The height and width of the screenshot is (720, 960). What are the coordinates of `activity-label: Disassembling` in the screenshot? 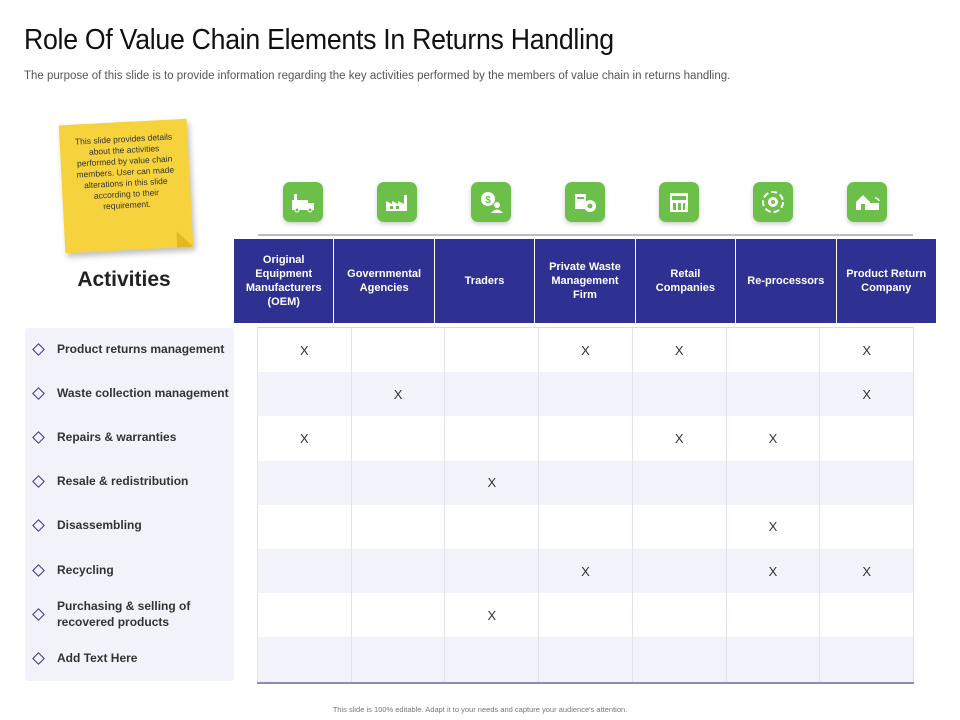 It's located at (99, 525).